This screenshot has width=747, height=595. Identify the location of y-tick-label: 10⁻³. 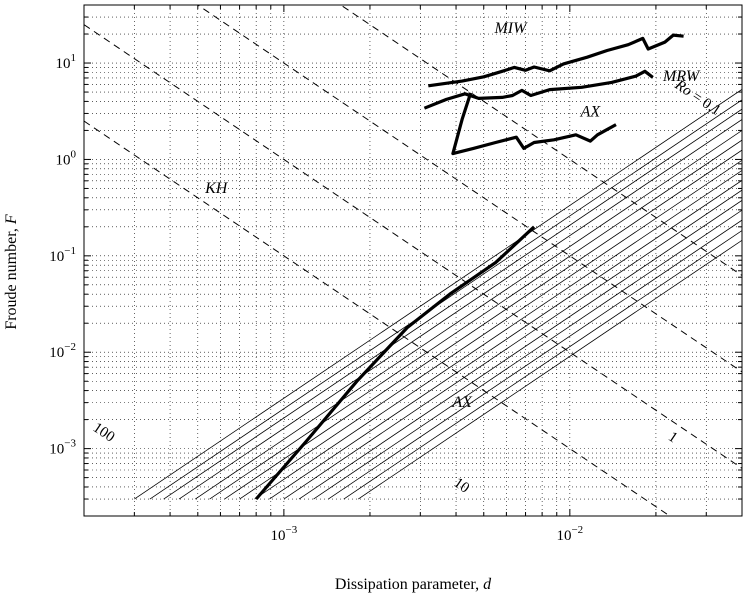
(62, 448).